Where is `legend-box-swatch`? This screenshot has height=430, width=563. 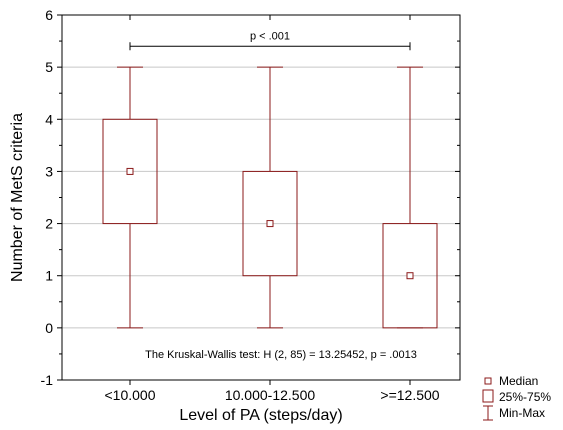 legend-box-swatch is located at coordinates (488, 396).